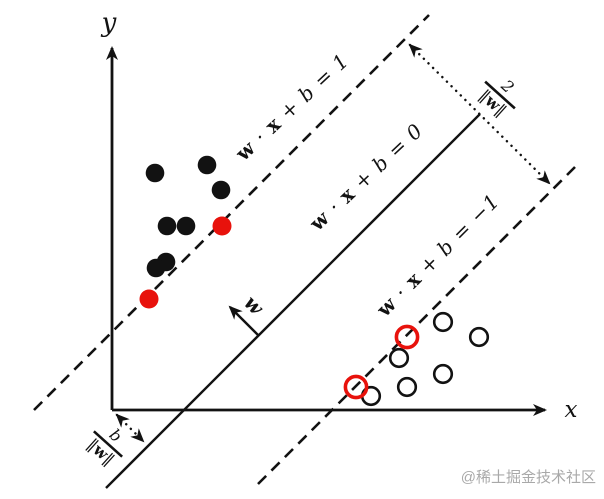 This screenshot has height=499, width=604. I want to click on margin-width-arrow, so click(479, 114).